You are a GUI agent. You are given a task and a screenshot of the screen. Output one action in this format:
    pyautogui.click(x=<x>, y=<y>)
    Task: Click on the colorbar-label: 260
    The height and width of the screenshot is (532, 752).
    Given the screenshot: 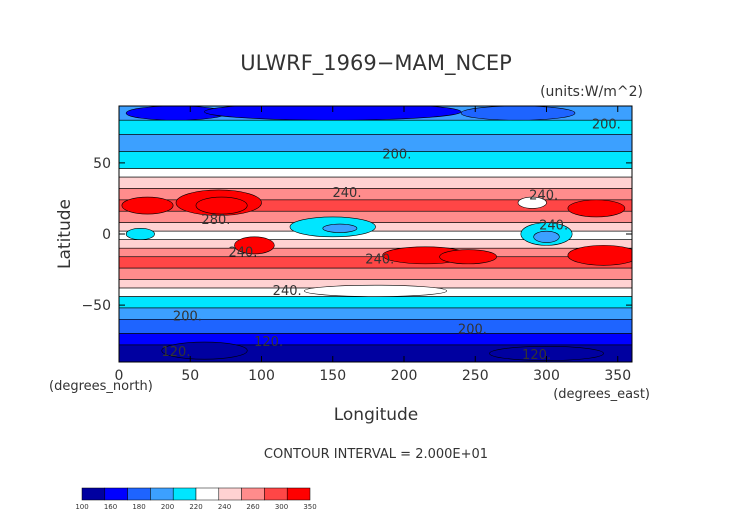 What is the action you would take?
    pyautogui.click(x=252, y=507)
    